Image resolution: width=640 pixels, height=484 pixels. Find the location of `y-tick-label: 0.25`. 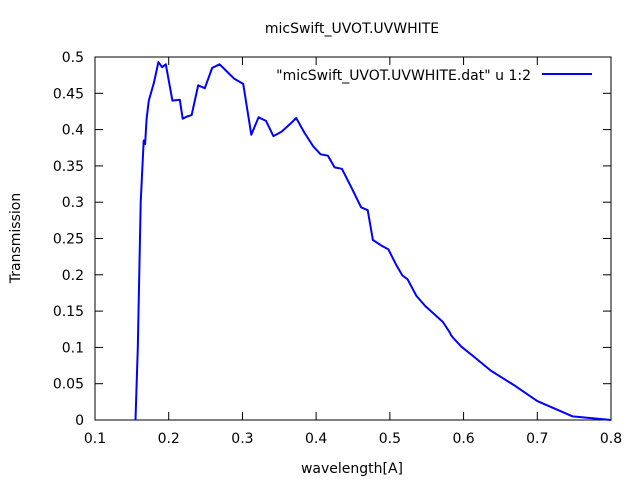

y-tick-label: 0.25 is located at coordinates (68, 240).